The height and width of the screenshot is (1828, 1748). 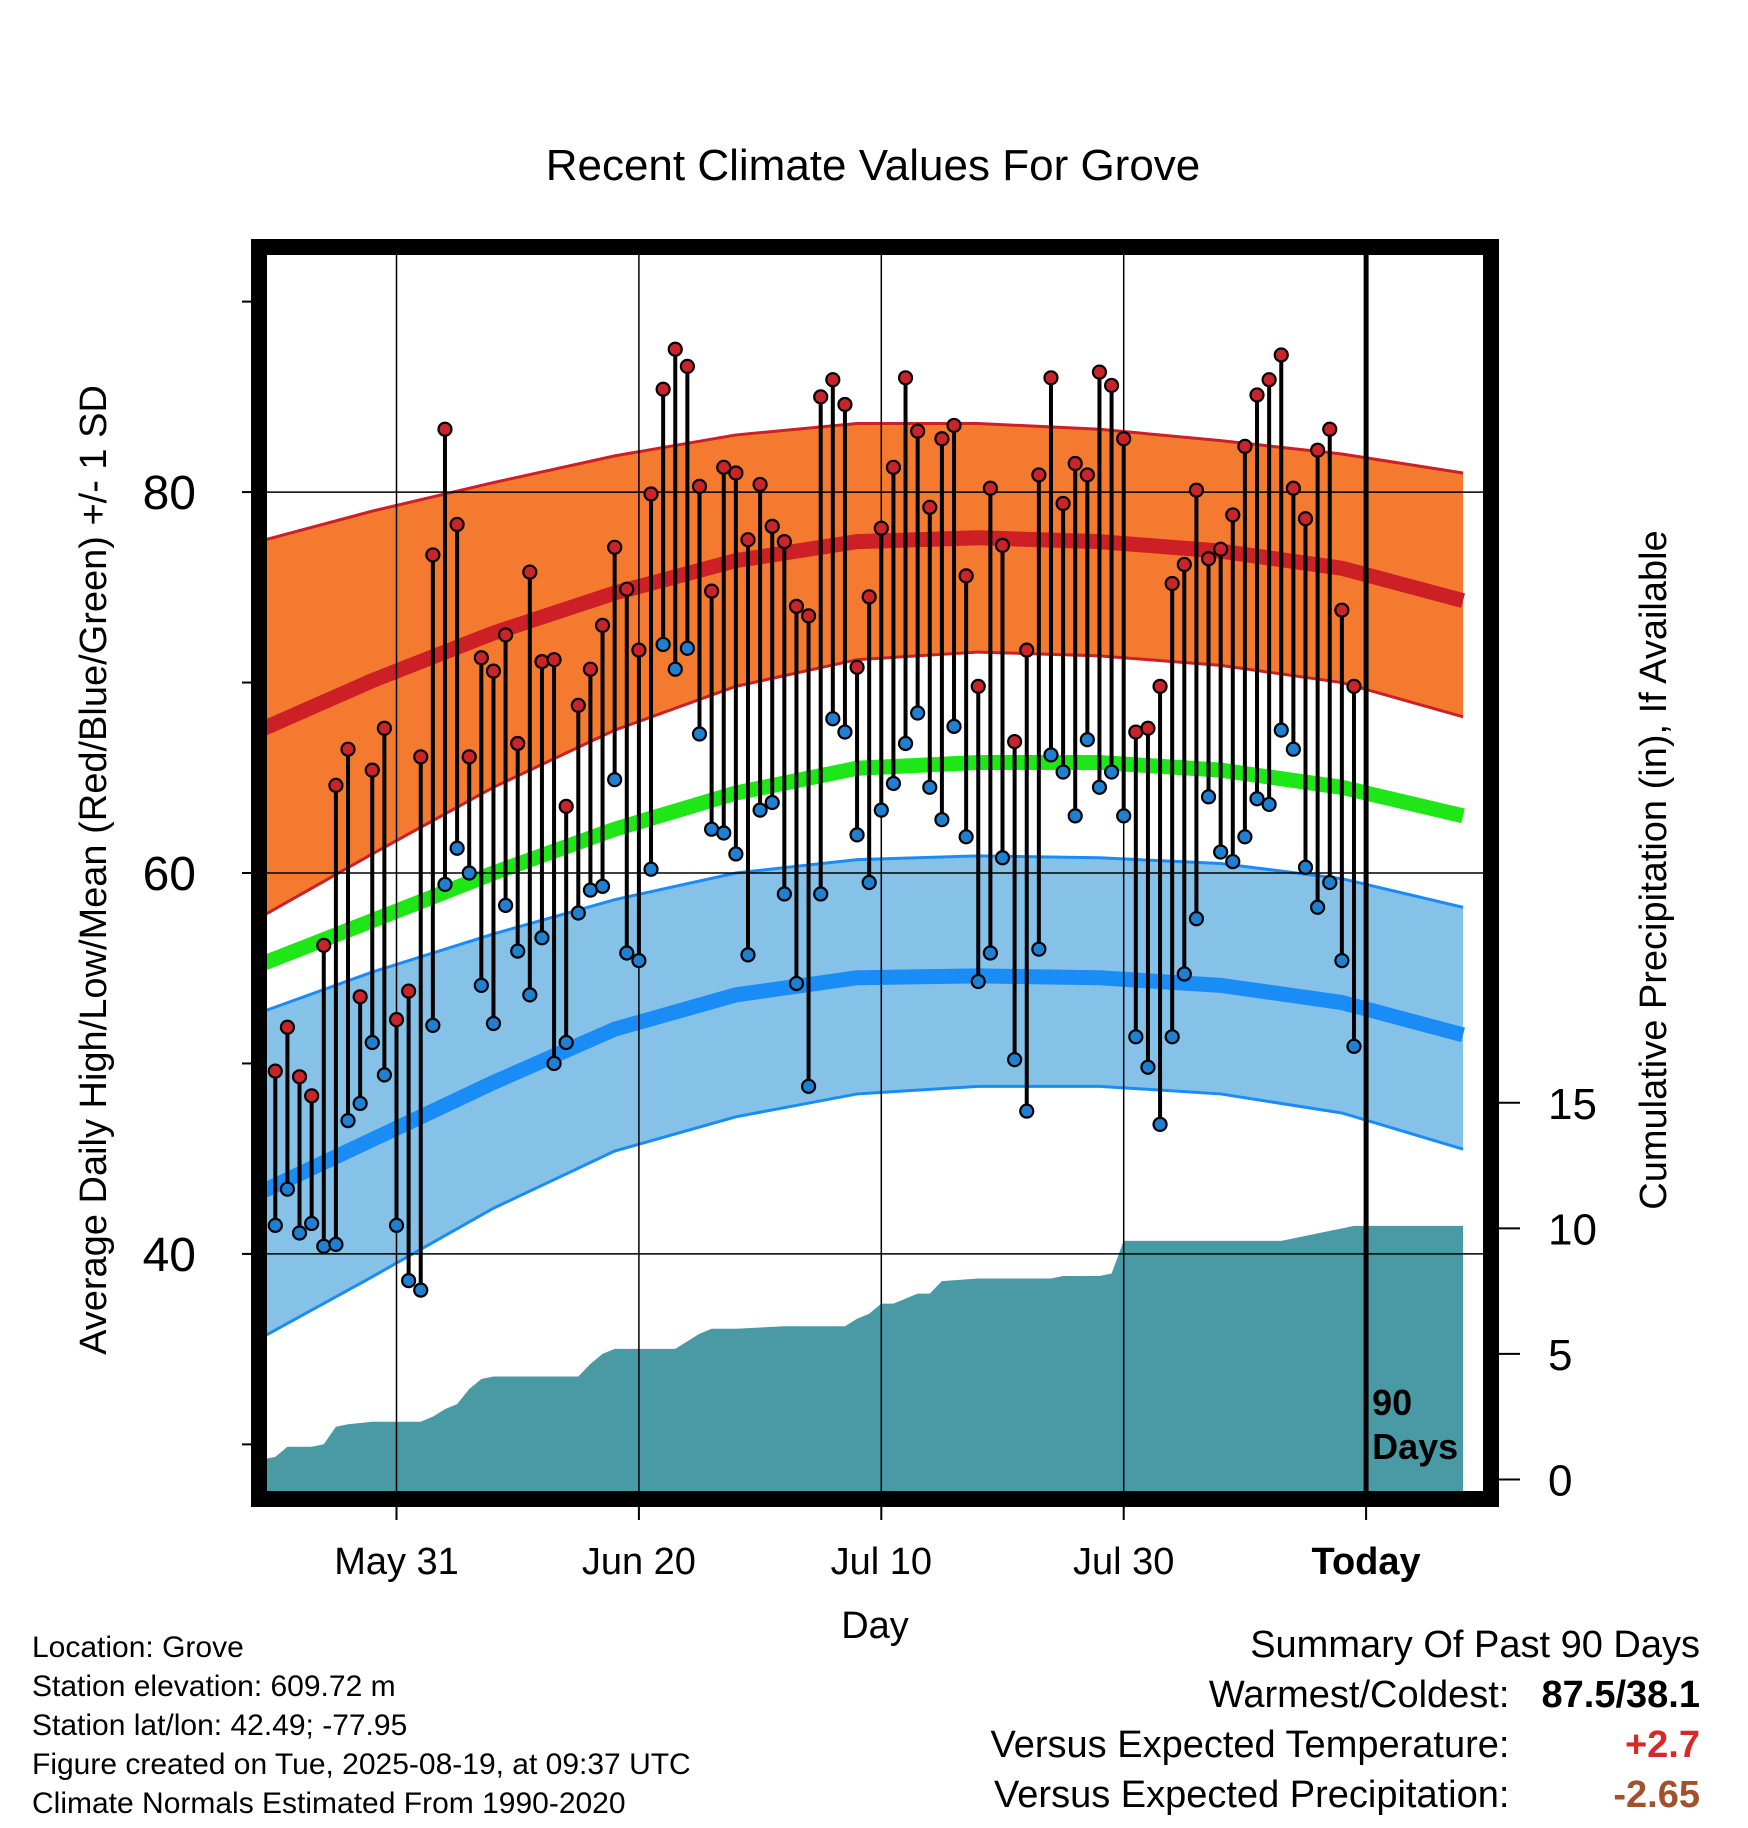 What do you see at coordinates (639, 1562) in the screenshot?
I see `x-tick-label: Jun 20` at bounding box center [639, 1562].